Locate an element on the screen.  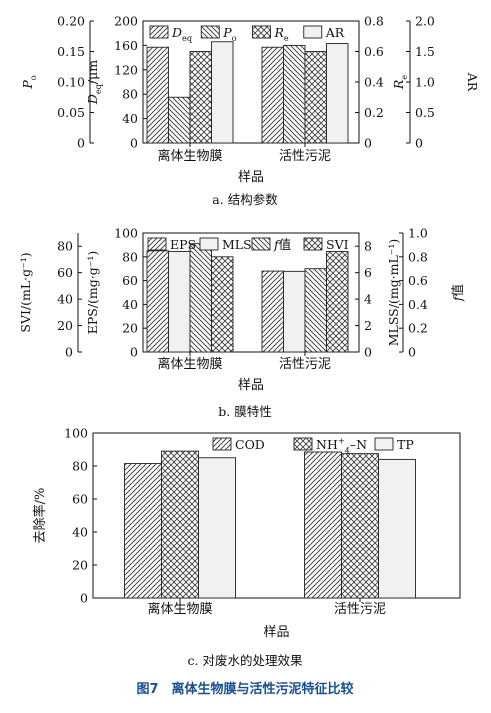
legend-swatch-f is located at coordinates (261, 244).